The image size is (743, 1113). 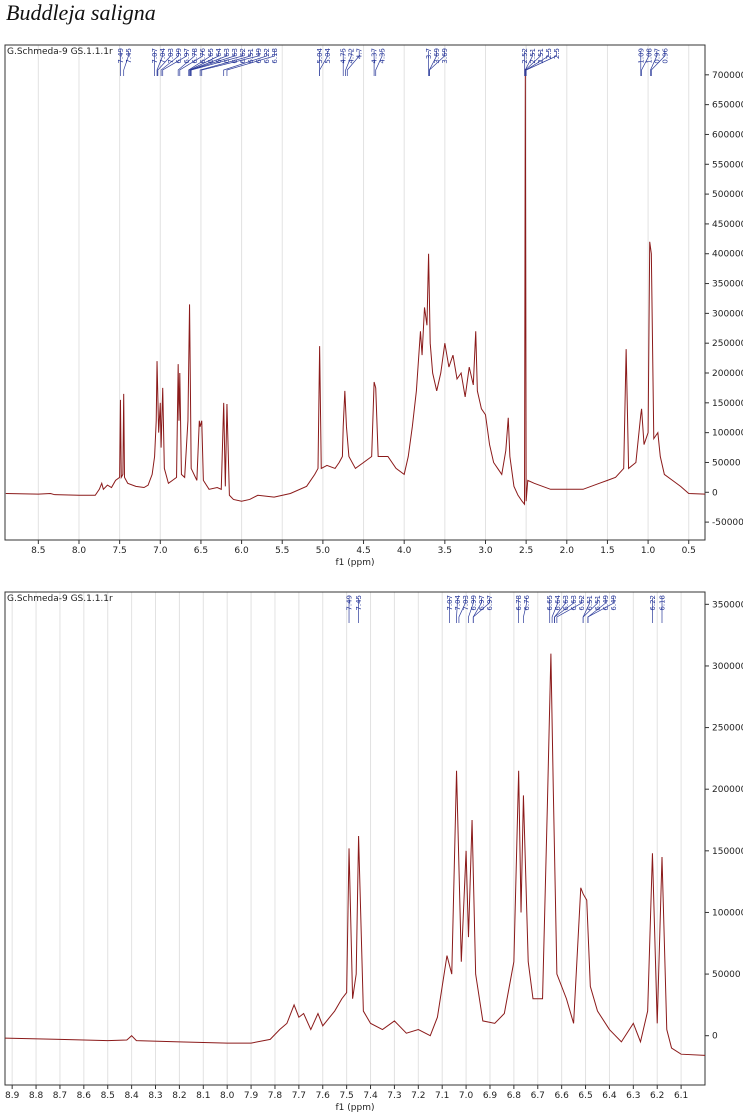 I want to click on x-tick-label: 7.1, so click(x=442, y=1096).